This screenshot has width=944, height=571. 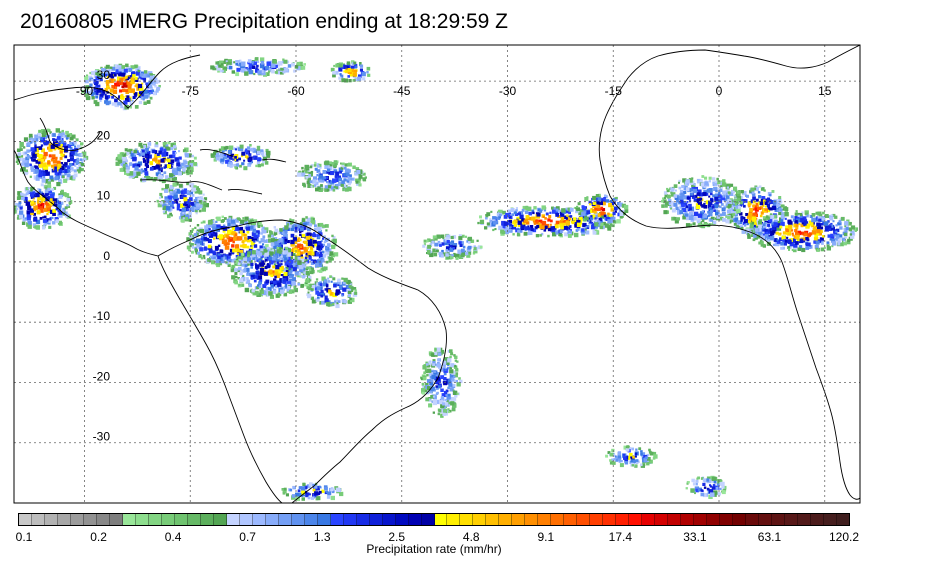 I want to click on colorbar-tick-label: 0.2, so click(x=98, y=537).